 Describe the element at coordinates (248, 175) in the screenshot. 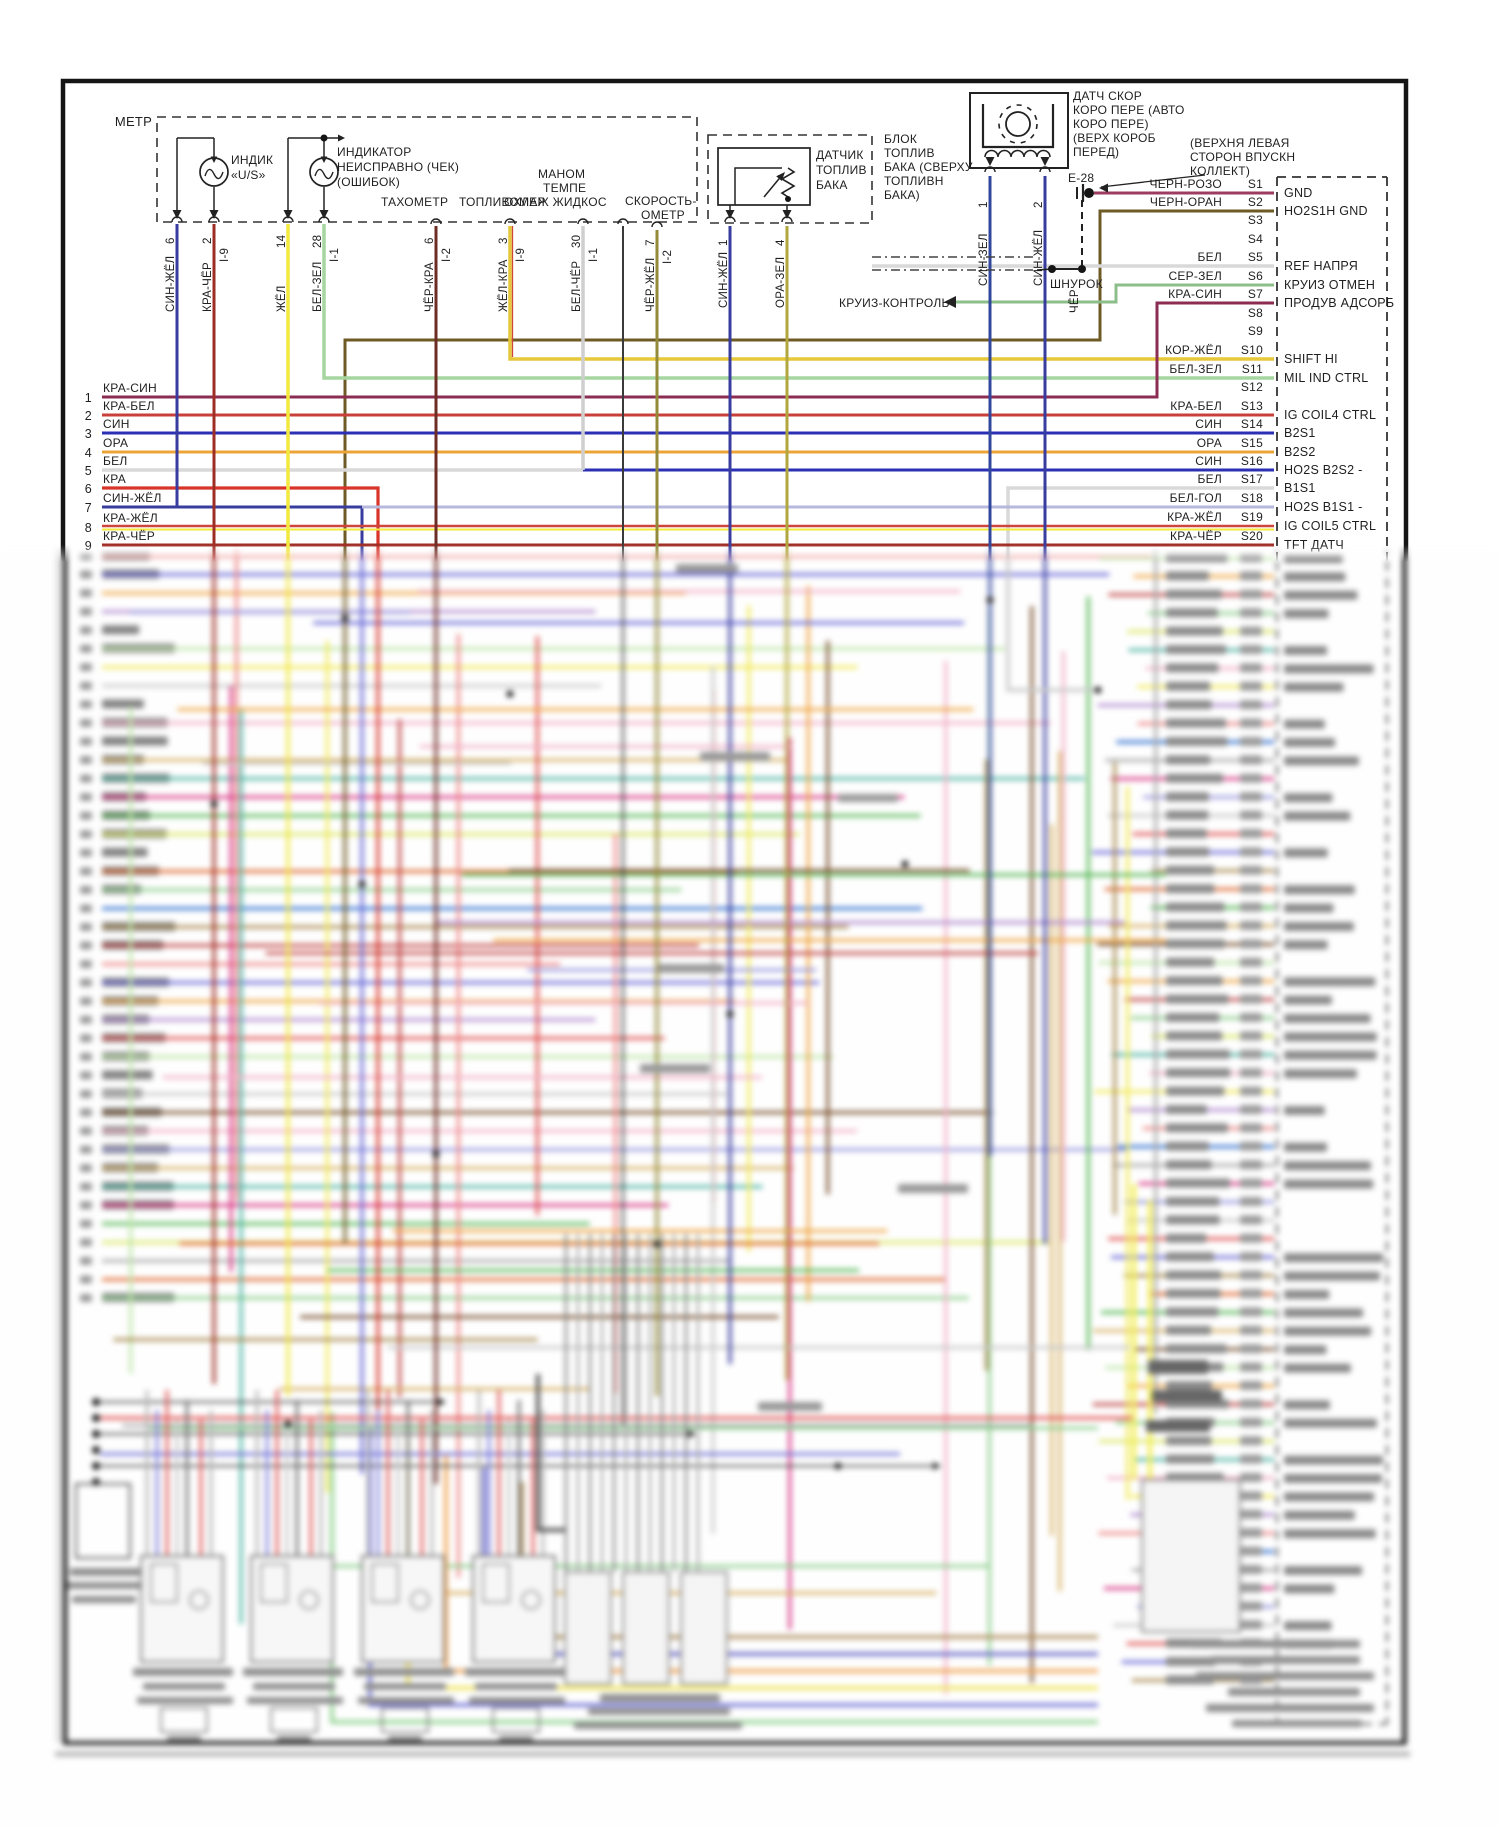

I see `lamp-us-label-2: «U/S»` at that location.